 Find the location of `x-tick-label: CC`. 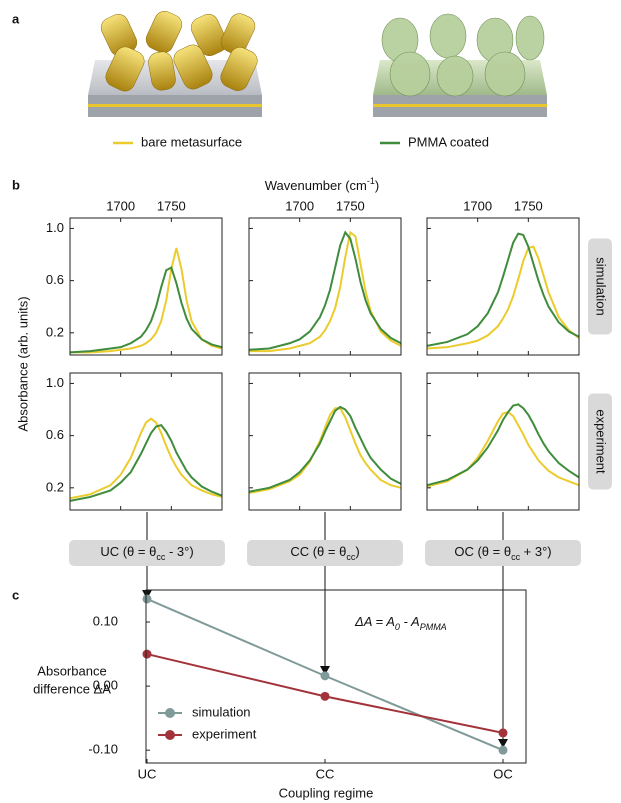

x-tick-label: CC is located at coordinates (325, 773).